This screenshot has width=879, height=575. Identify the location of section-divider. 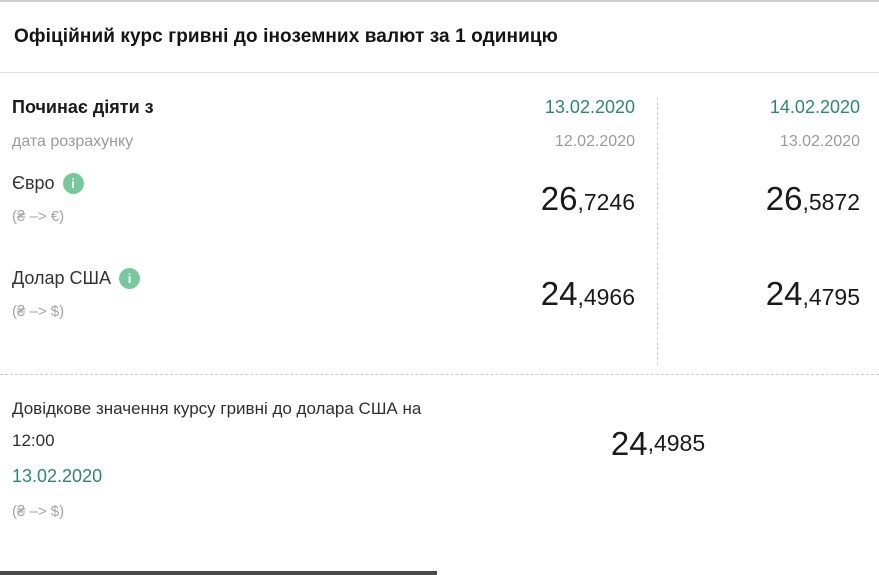
(439, 374).